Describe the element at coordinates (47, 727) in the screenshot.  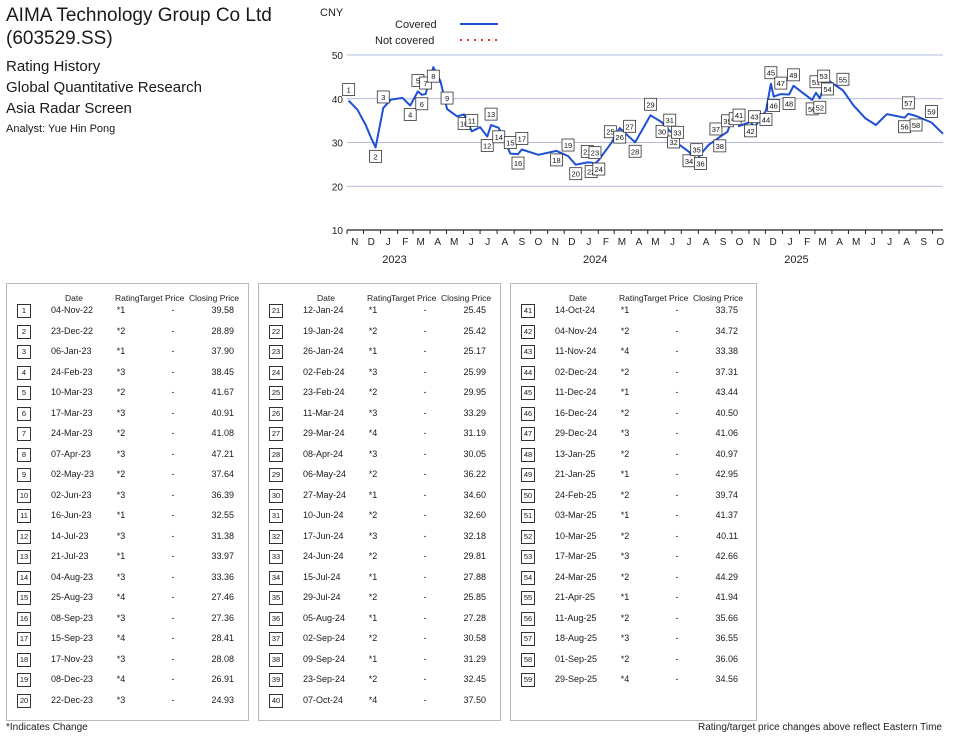
I see `footnote-change: *Indicates Change` at that location.